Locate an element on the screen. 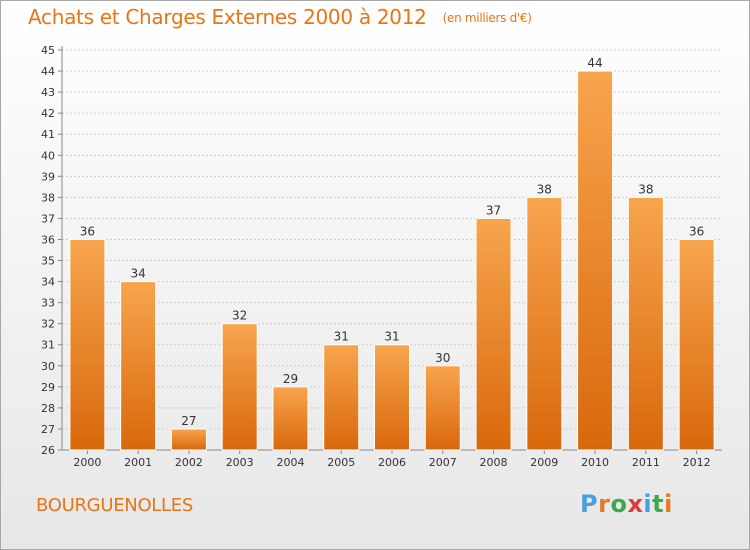 The image size is (750, 550). value-label-2002: 27 is located at coordinates (188, 421).